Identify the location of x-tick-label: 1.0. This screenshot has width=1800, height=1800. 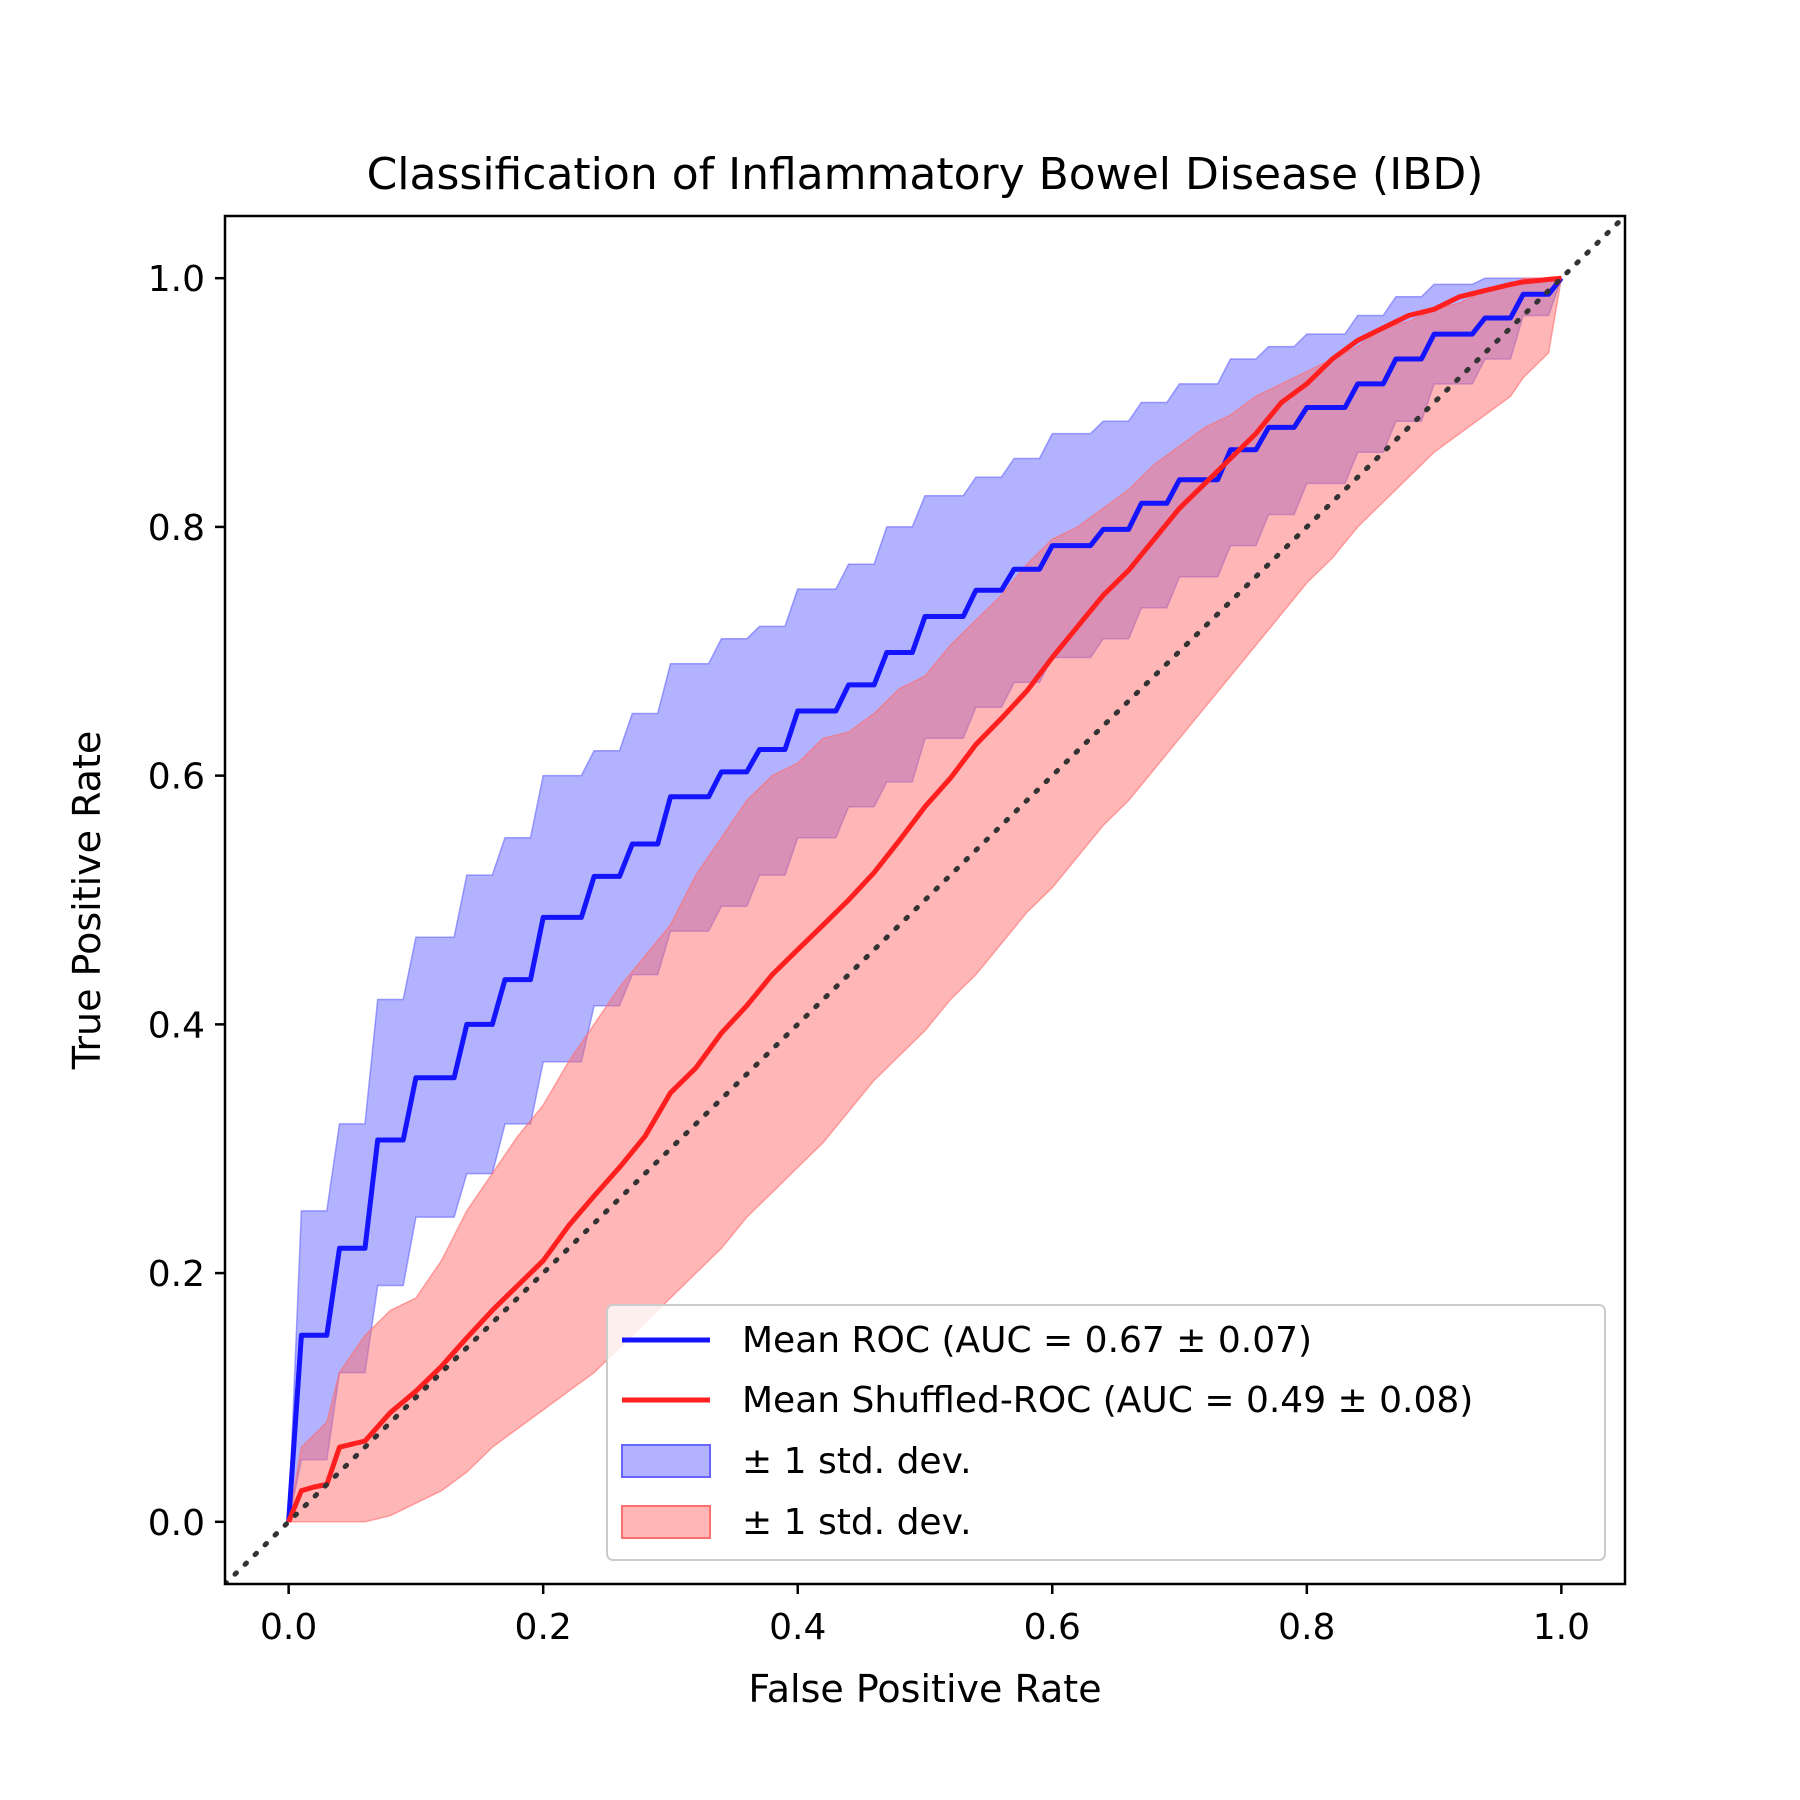
(1561, 1627).